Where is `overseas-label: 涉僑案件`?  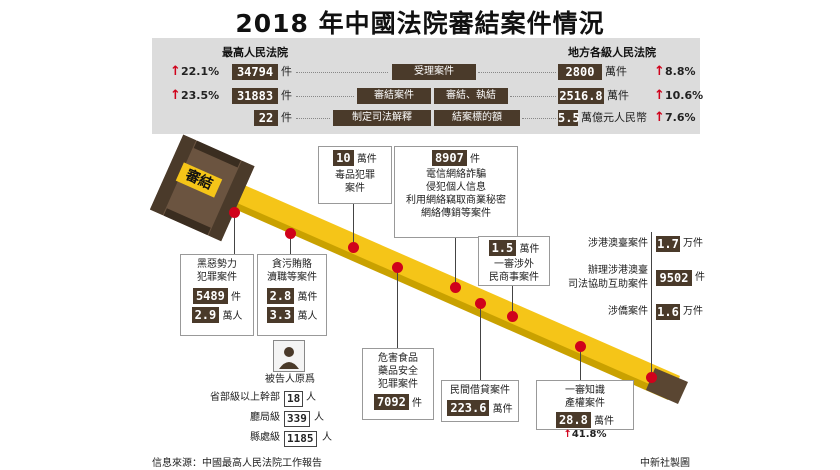 overseas-label: 涉僑案件 is located at coordinates (628, 311).